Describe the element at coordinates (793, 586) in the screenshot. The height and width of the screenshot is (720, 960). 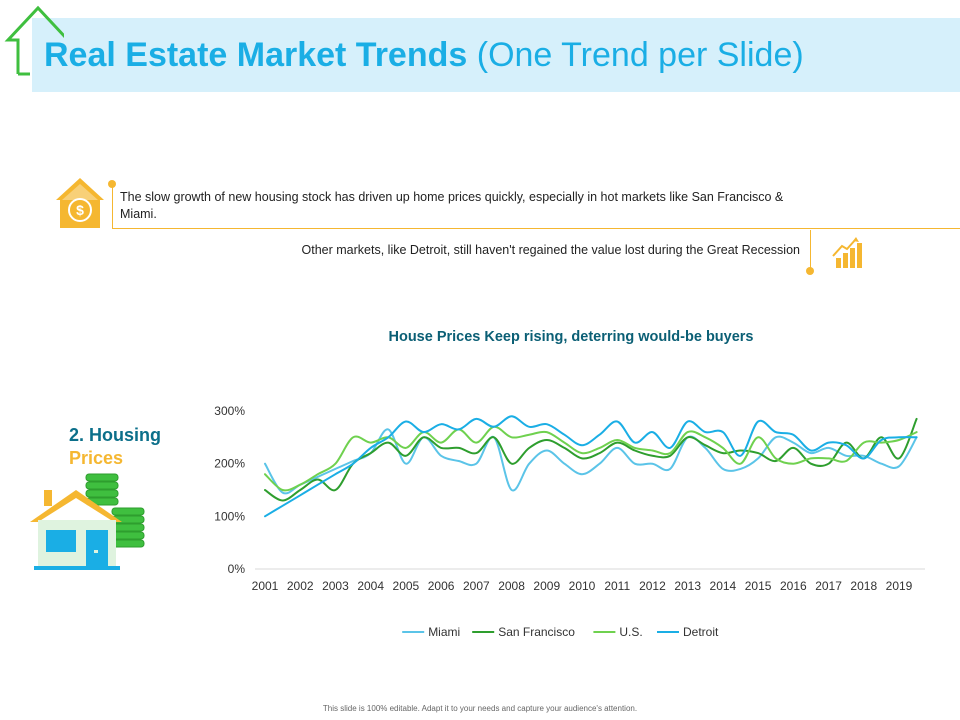
I see `x-tick-label: 2016` at that location.